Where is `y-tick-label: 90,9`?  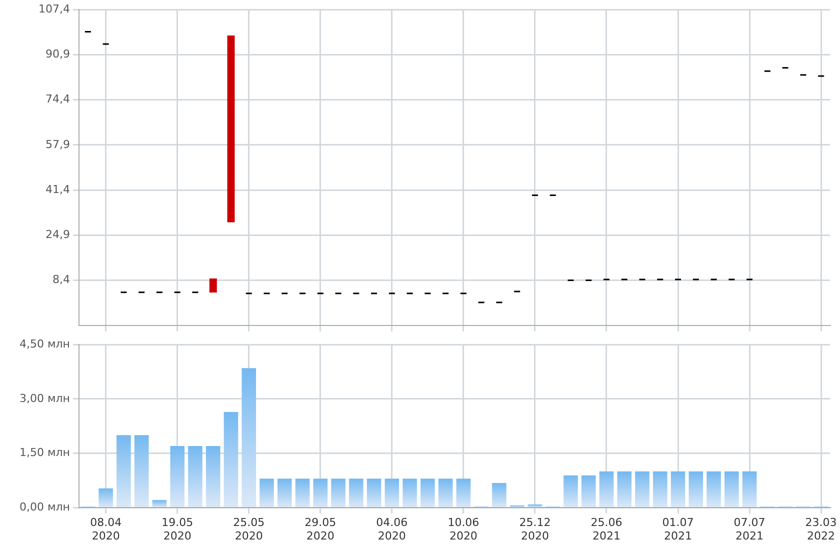 y-tick-label: 90,9 is located at coordinates (58, 54).